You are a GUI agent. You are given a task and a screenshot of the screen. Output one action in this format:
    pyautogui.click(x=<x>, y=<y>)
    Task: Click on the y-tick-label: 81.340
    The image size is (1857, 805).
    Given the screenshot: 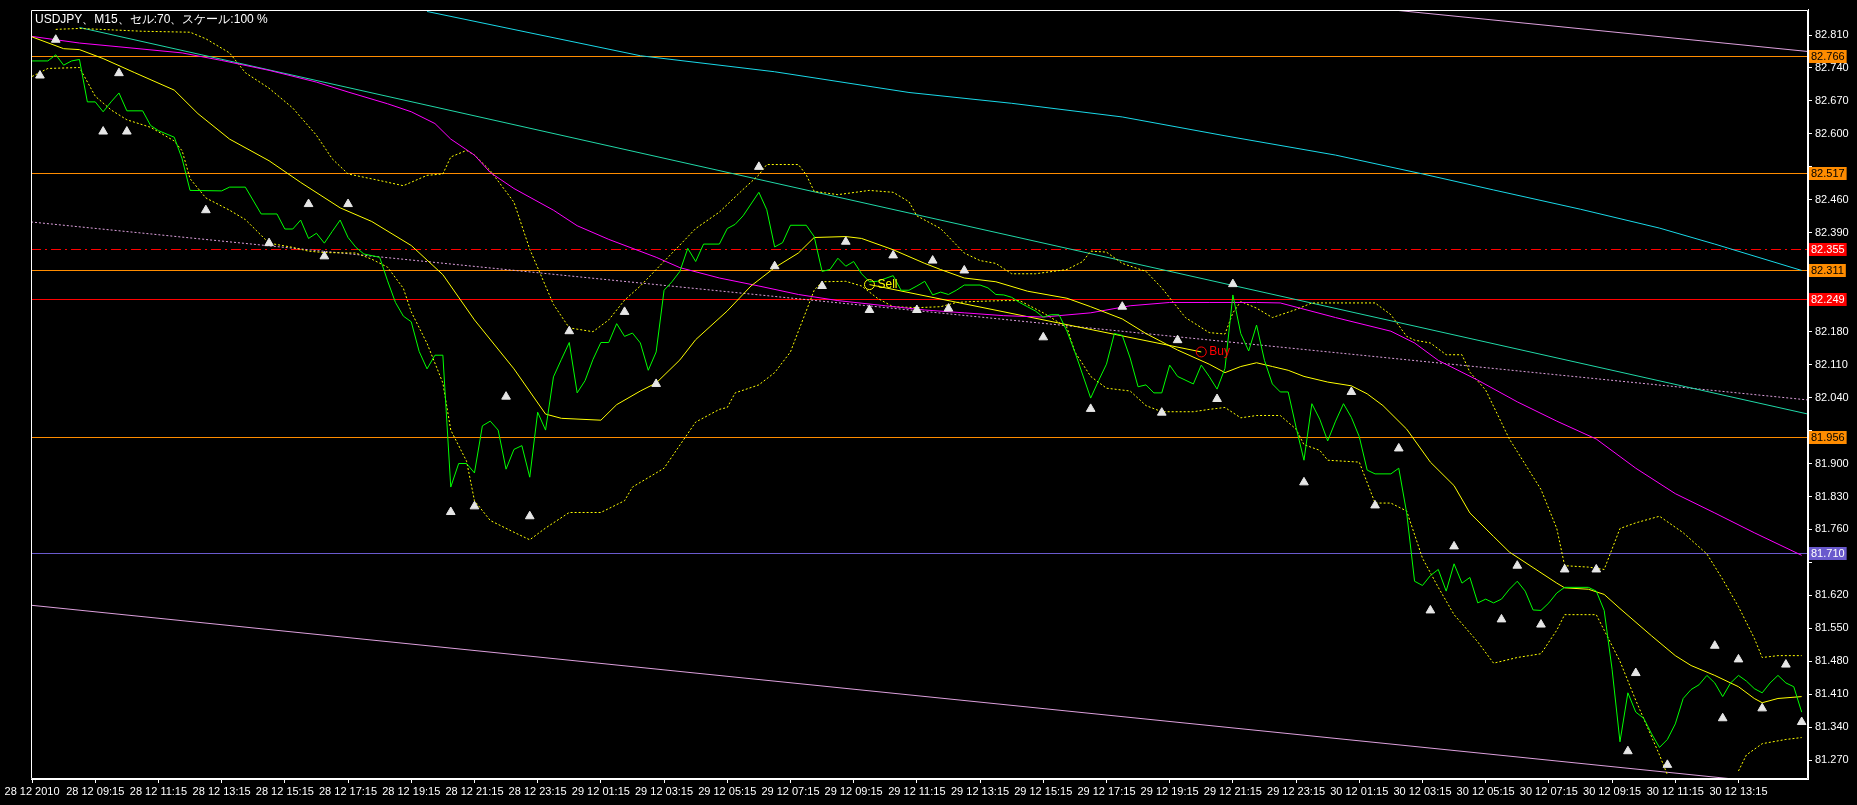 What is the action you would take?
    pyautogui.click(x=1832, y=726)
    